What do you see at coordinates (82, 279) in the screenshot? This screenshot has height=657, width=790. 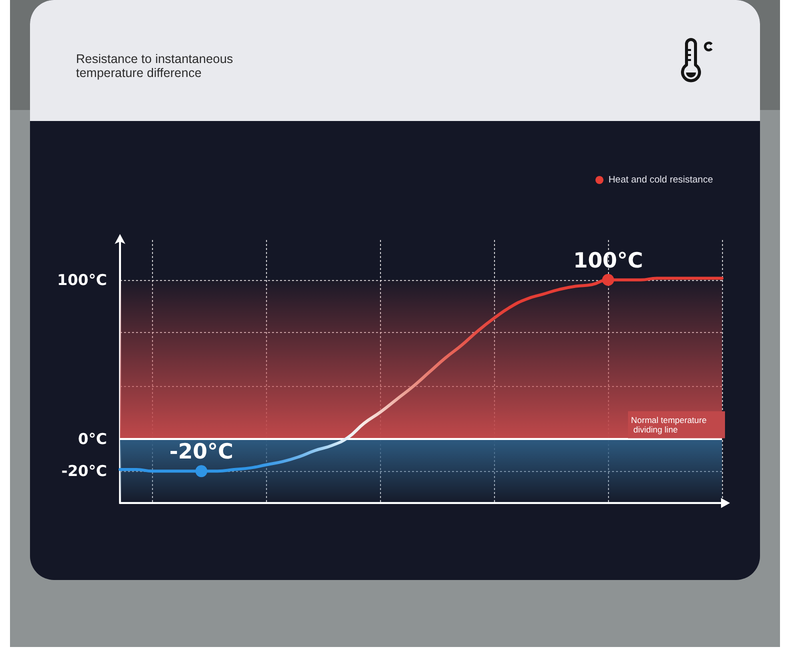 I see `y-tick-label: 100°C` at bounding box center [82, 279].